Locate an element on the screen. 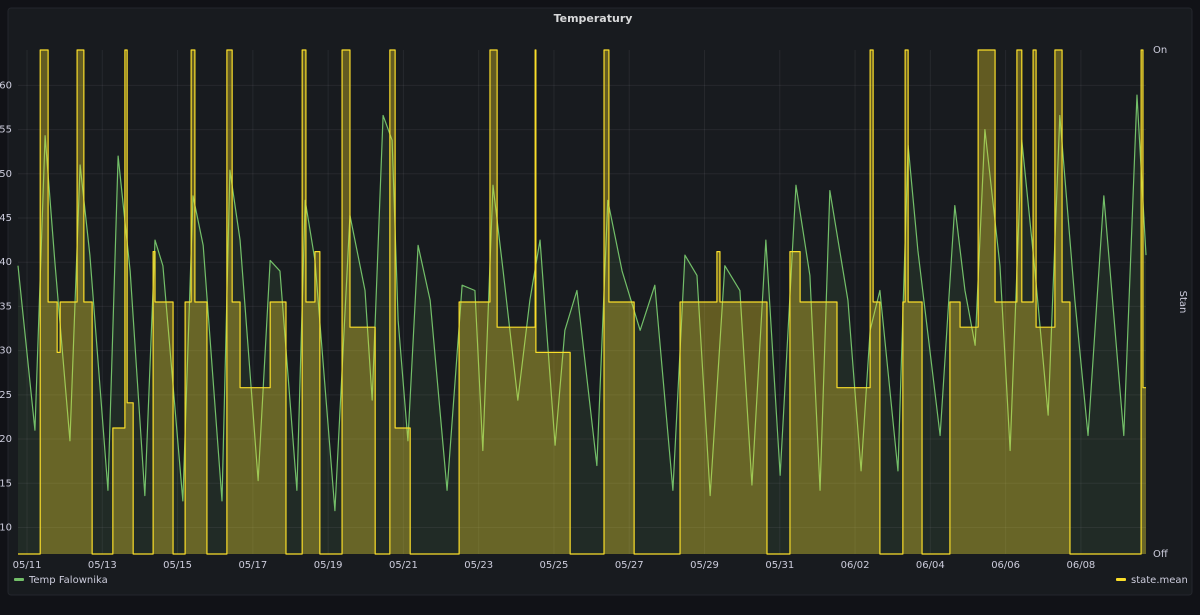 This screenshot has width=1200, height=615. y-tick-label: 60 is located at coordinates (6, 85).